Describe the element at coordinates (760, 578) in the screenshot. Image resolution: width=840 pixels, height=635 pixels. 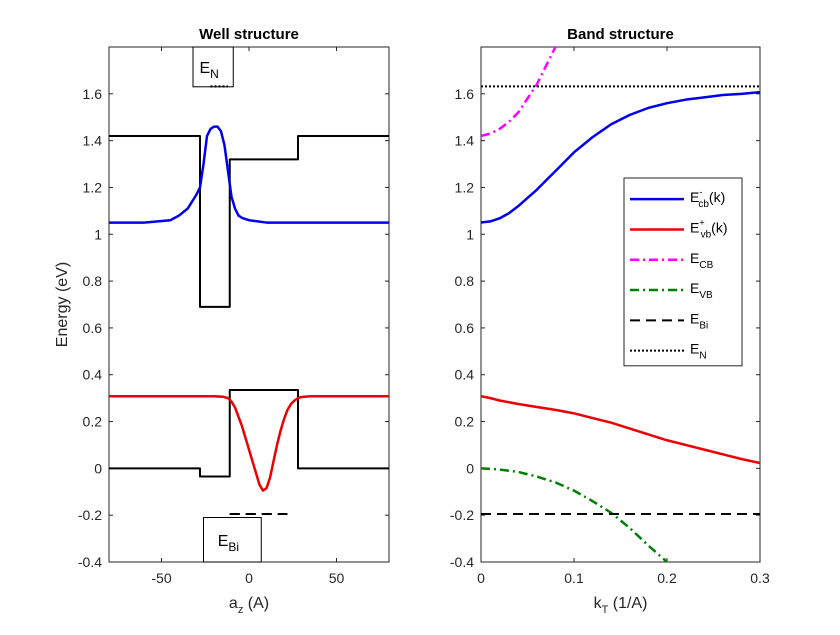
I see `x-tick-label: 0.3` at that location.